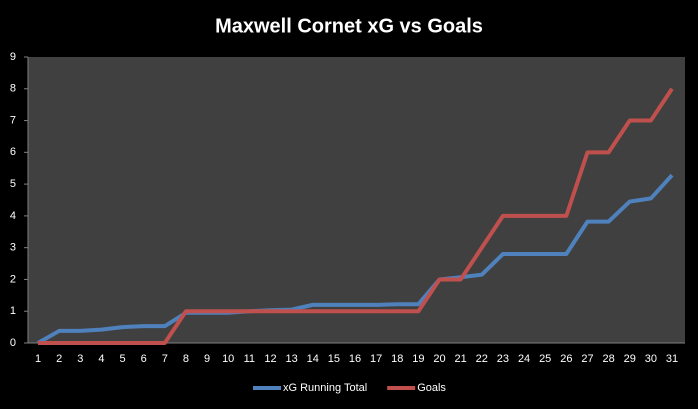  I want to click on x-tick-label: 11, so click(249, 359).